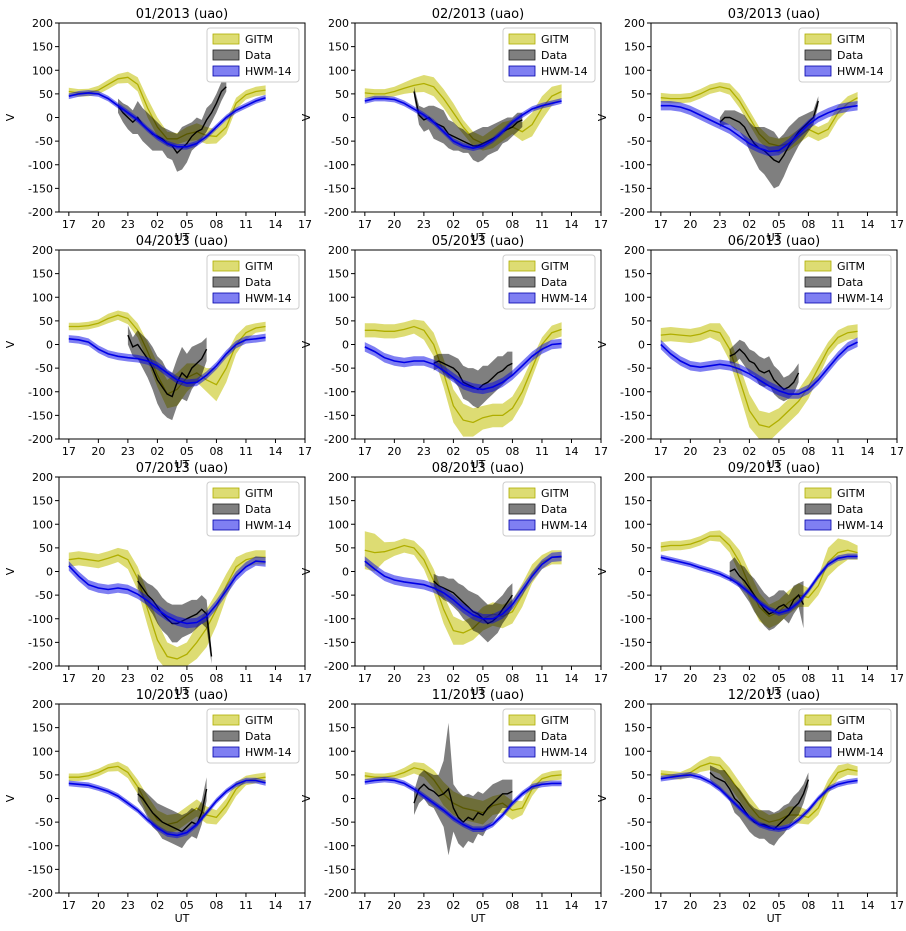 Image resolution: width=906 pixels, height=931 pixels. I want to click on panel-title: 07/2013 (uao), so click(182, 468).